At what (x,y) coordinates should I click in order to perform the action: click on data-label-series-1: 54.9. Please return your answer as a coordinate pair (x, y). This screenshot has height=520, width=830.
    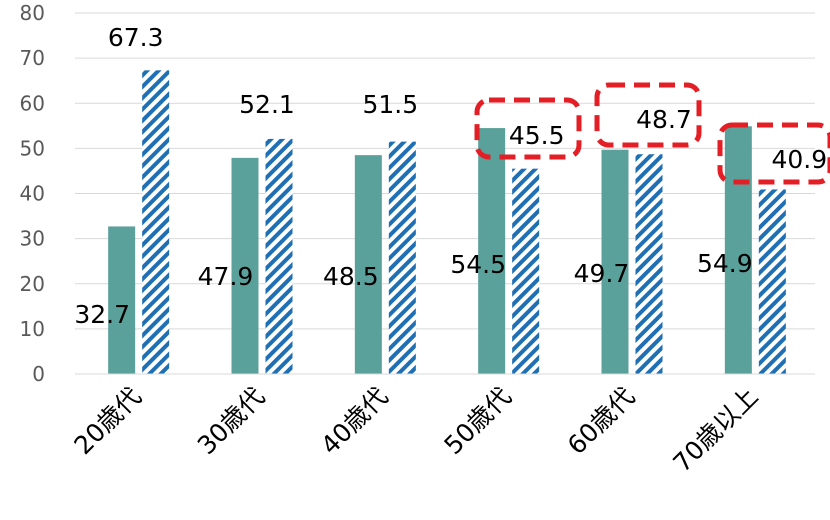
    Looking at the image, I should click on (725, 263).